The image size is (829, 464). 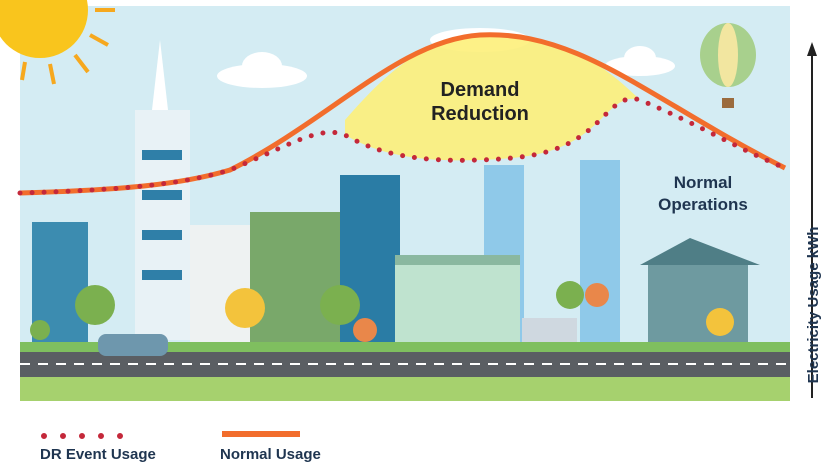 I want to click on house, so click(x=698, y=304).